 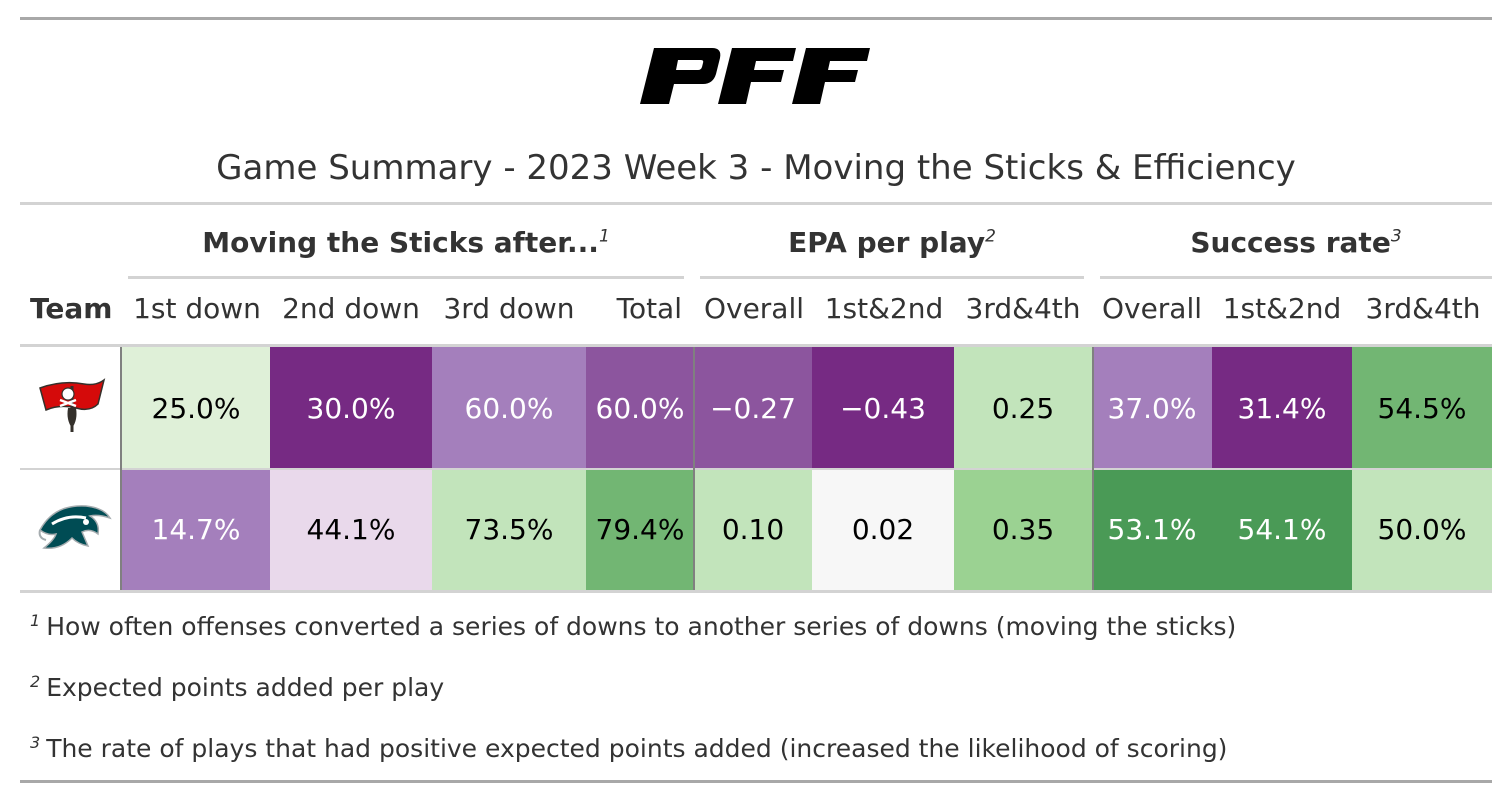 I want to click on col-header-sr-3rd4th: 3rd&4th, so click(x=1423, y=308).